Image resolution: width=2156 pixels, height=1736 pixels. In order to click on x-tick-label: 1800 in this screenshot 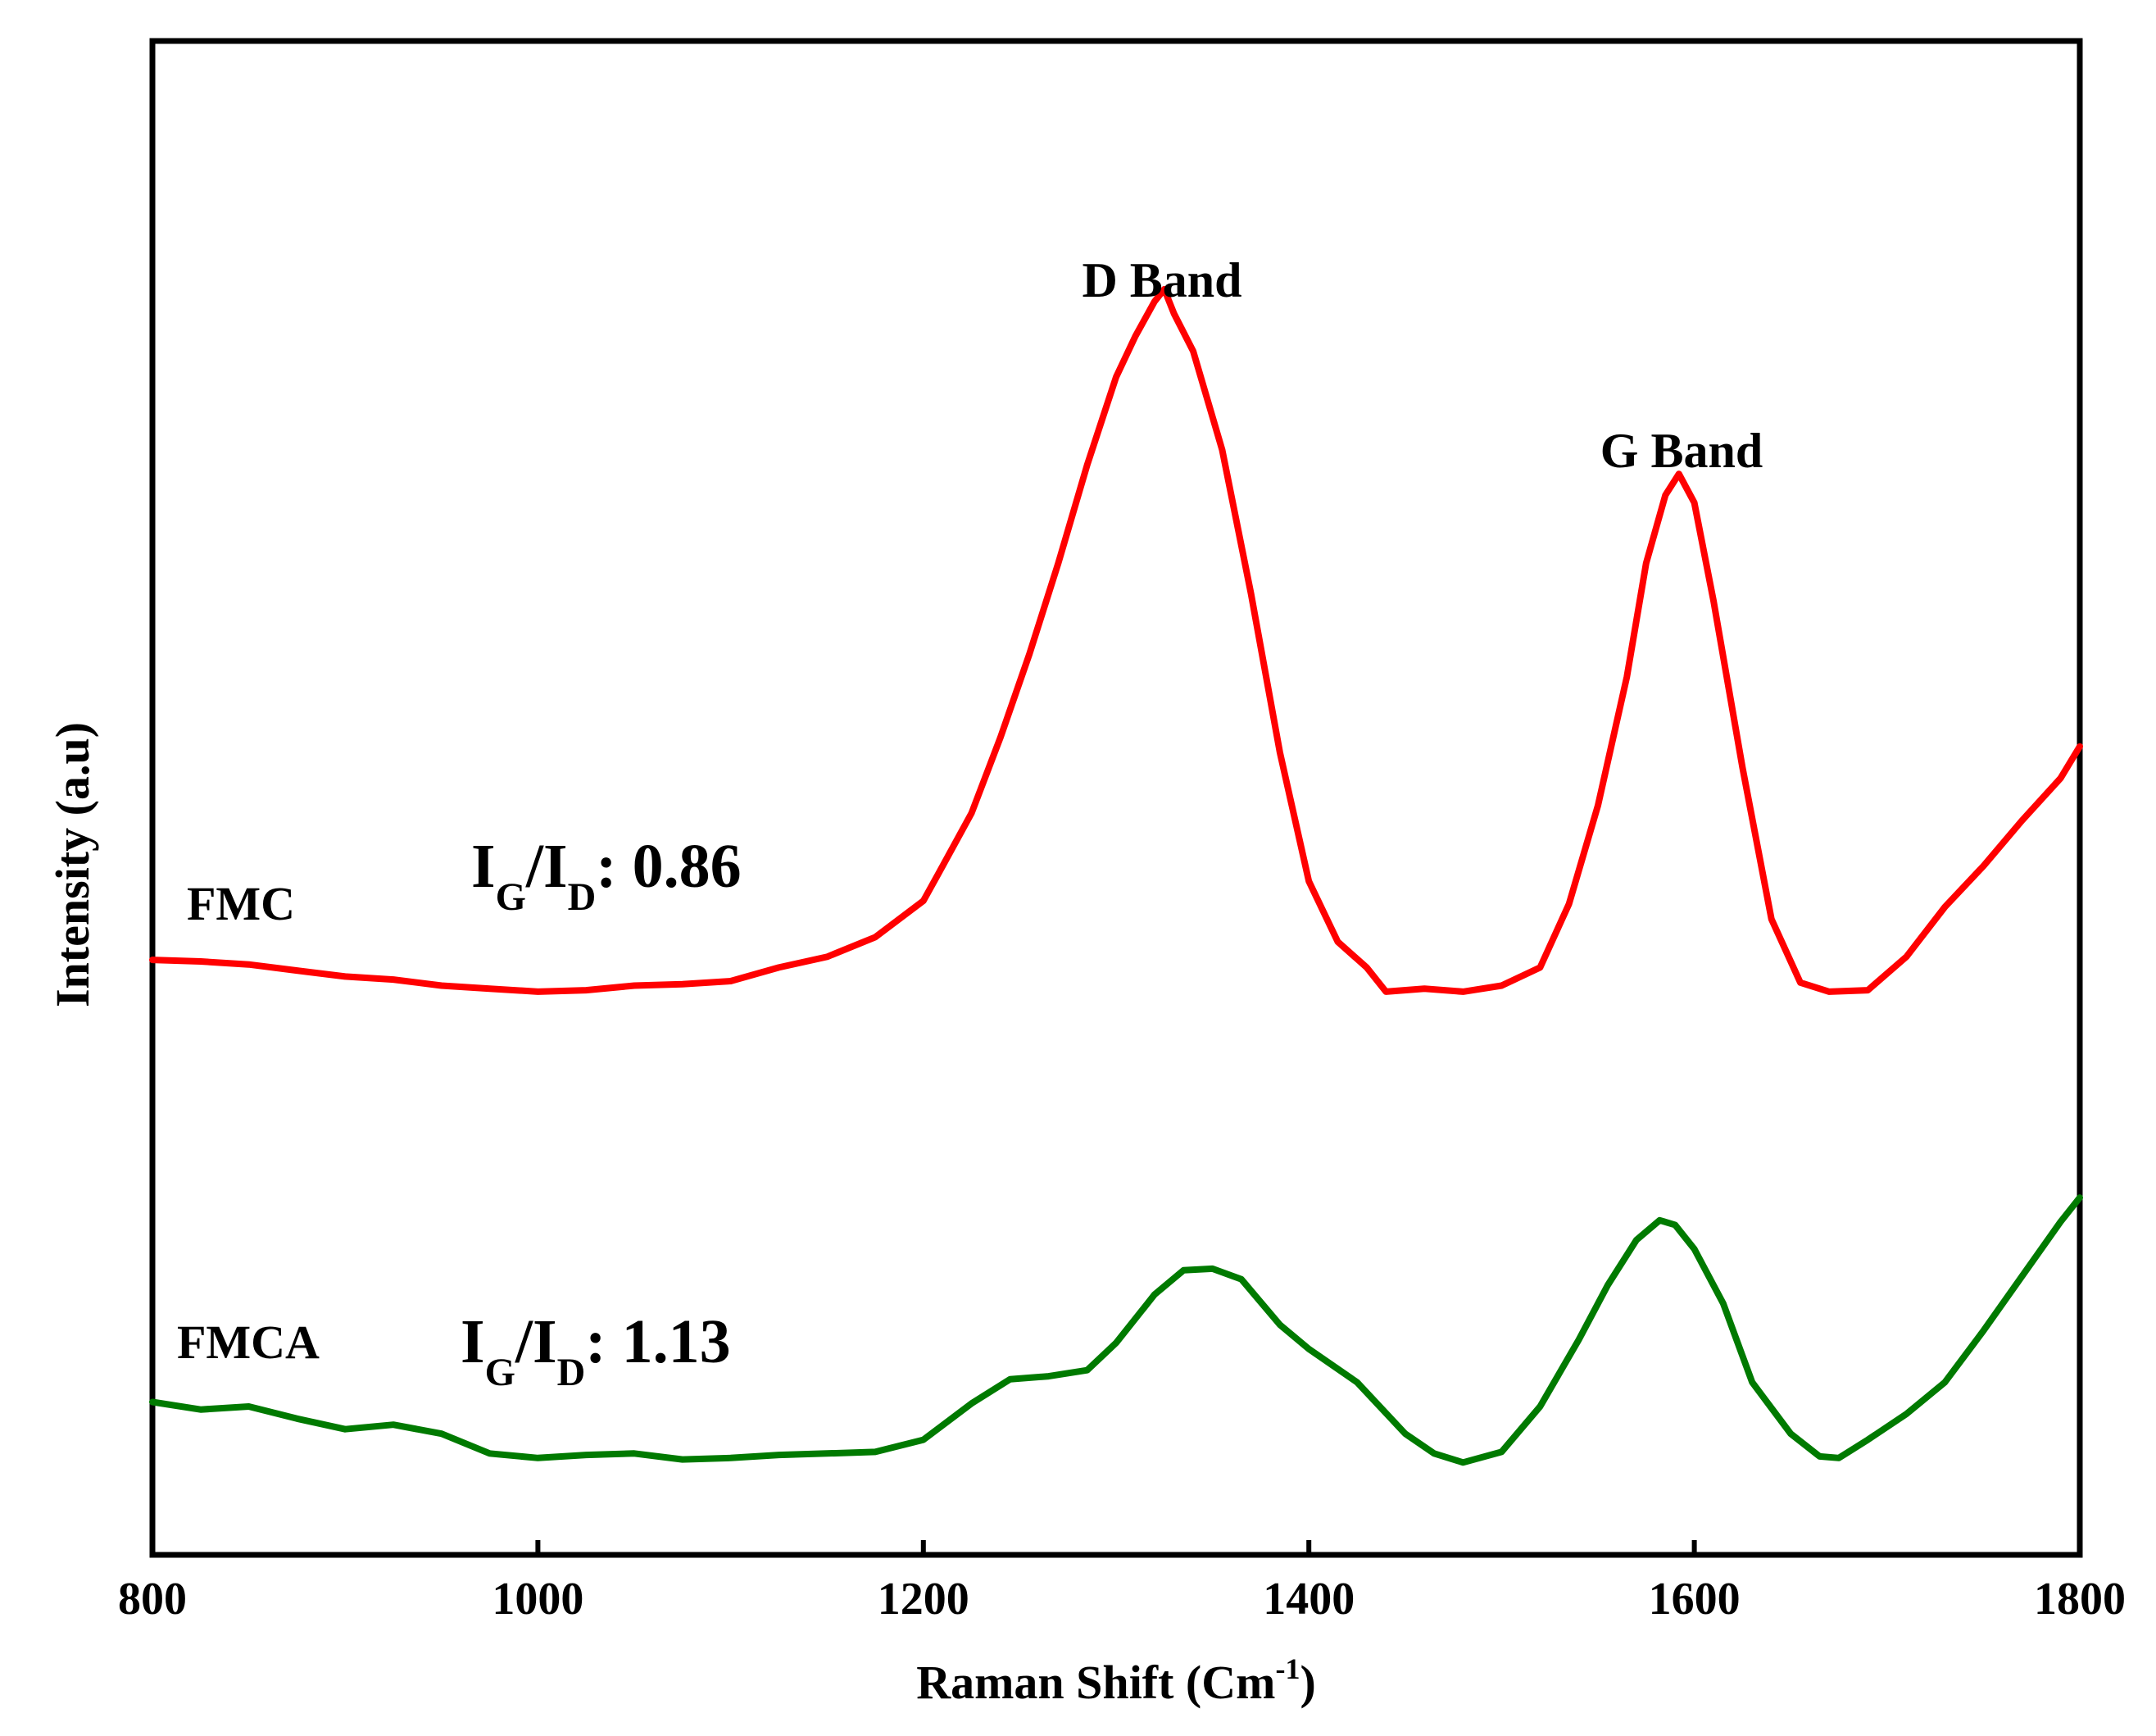, I will do `click(2080, 1599)`.